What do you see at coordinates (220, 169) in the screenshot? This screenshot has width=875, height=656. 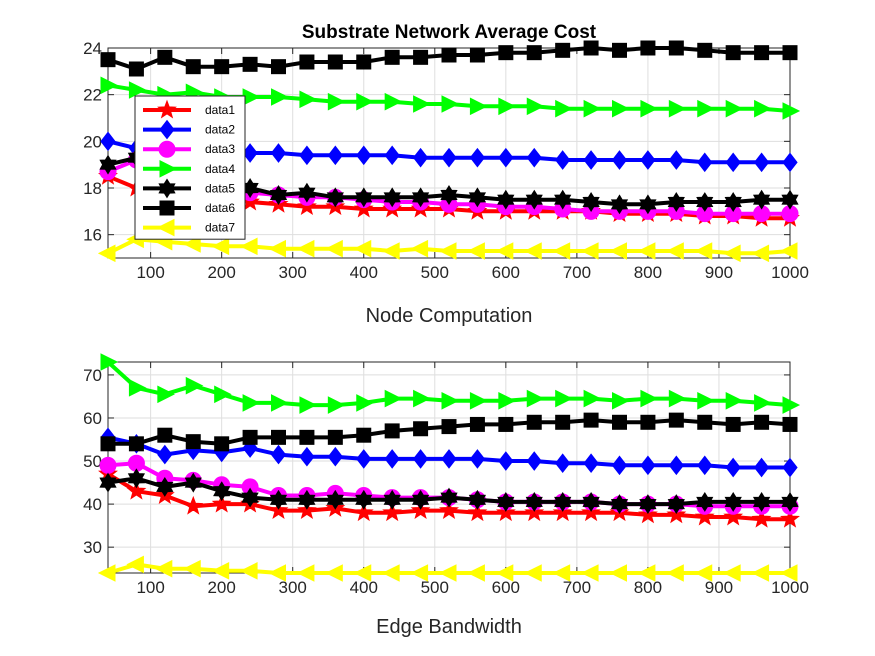 I see `legend-label: data4` at bounding box center [220, 169].